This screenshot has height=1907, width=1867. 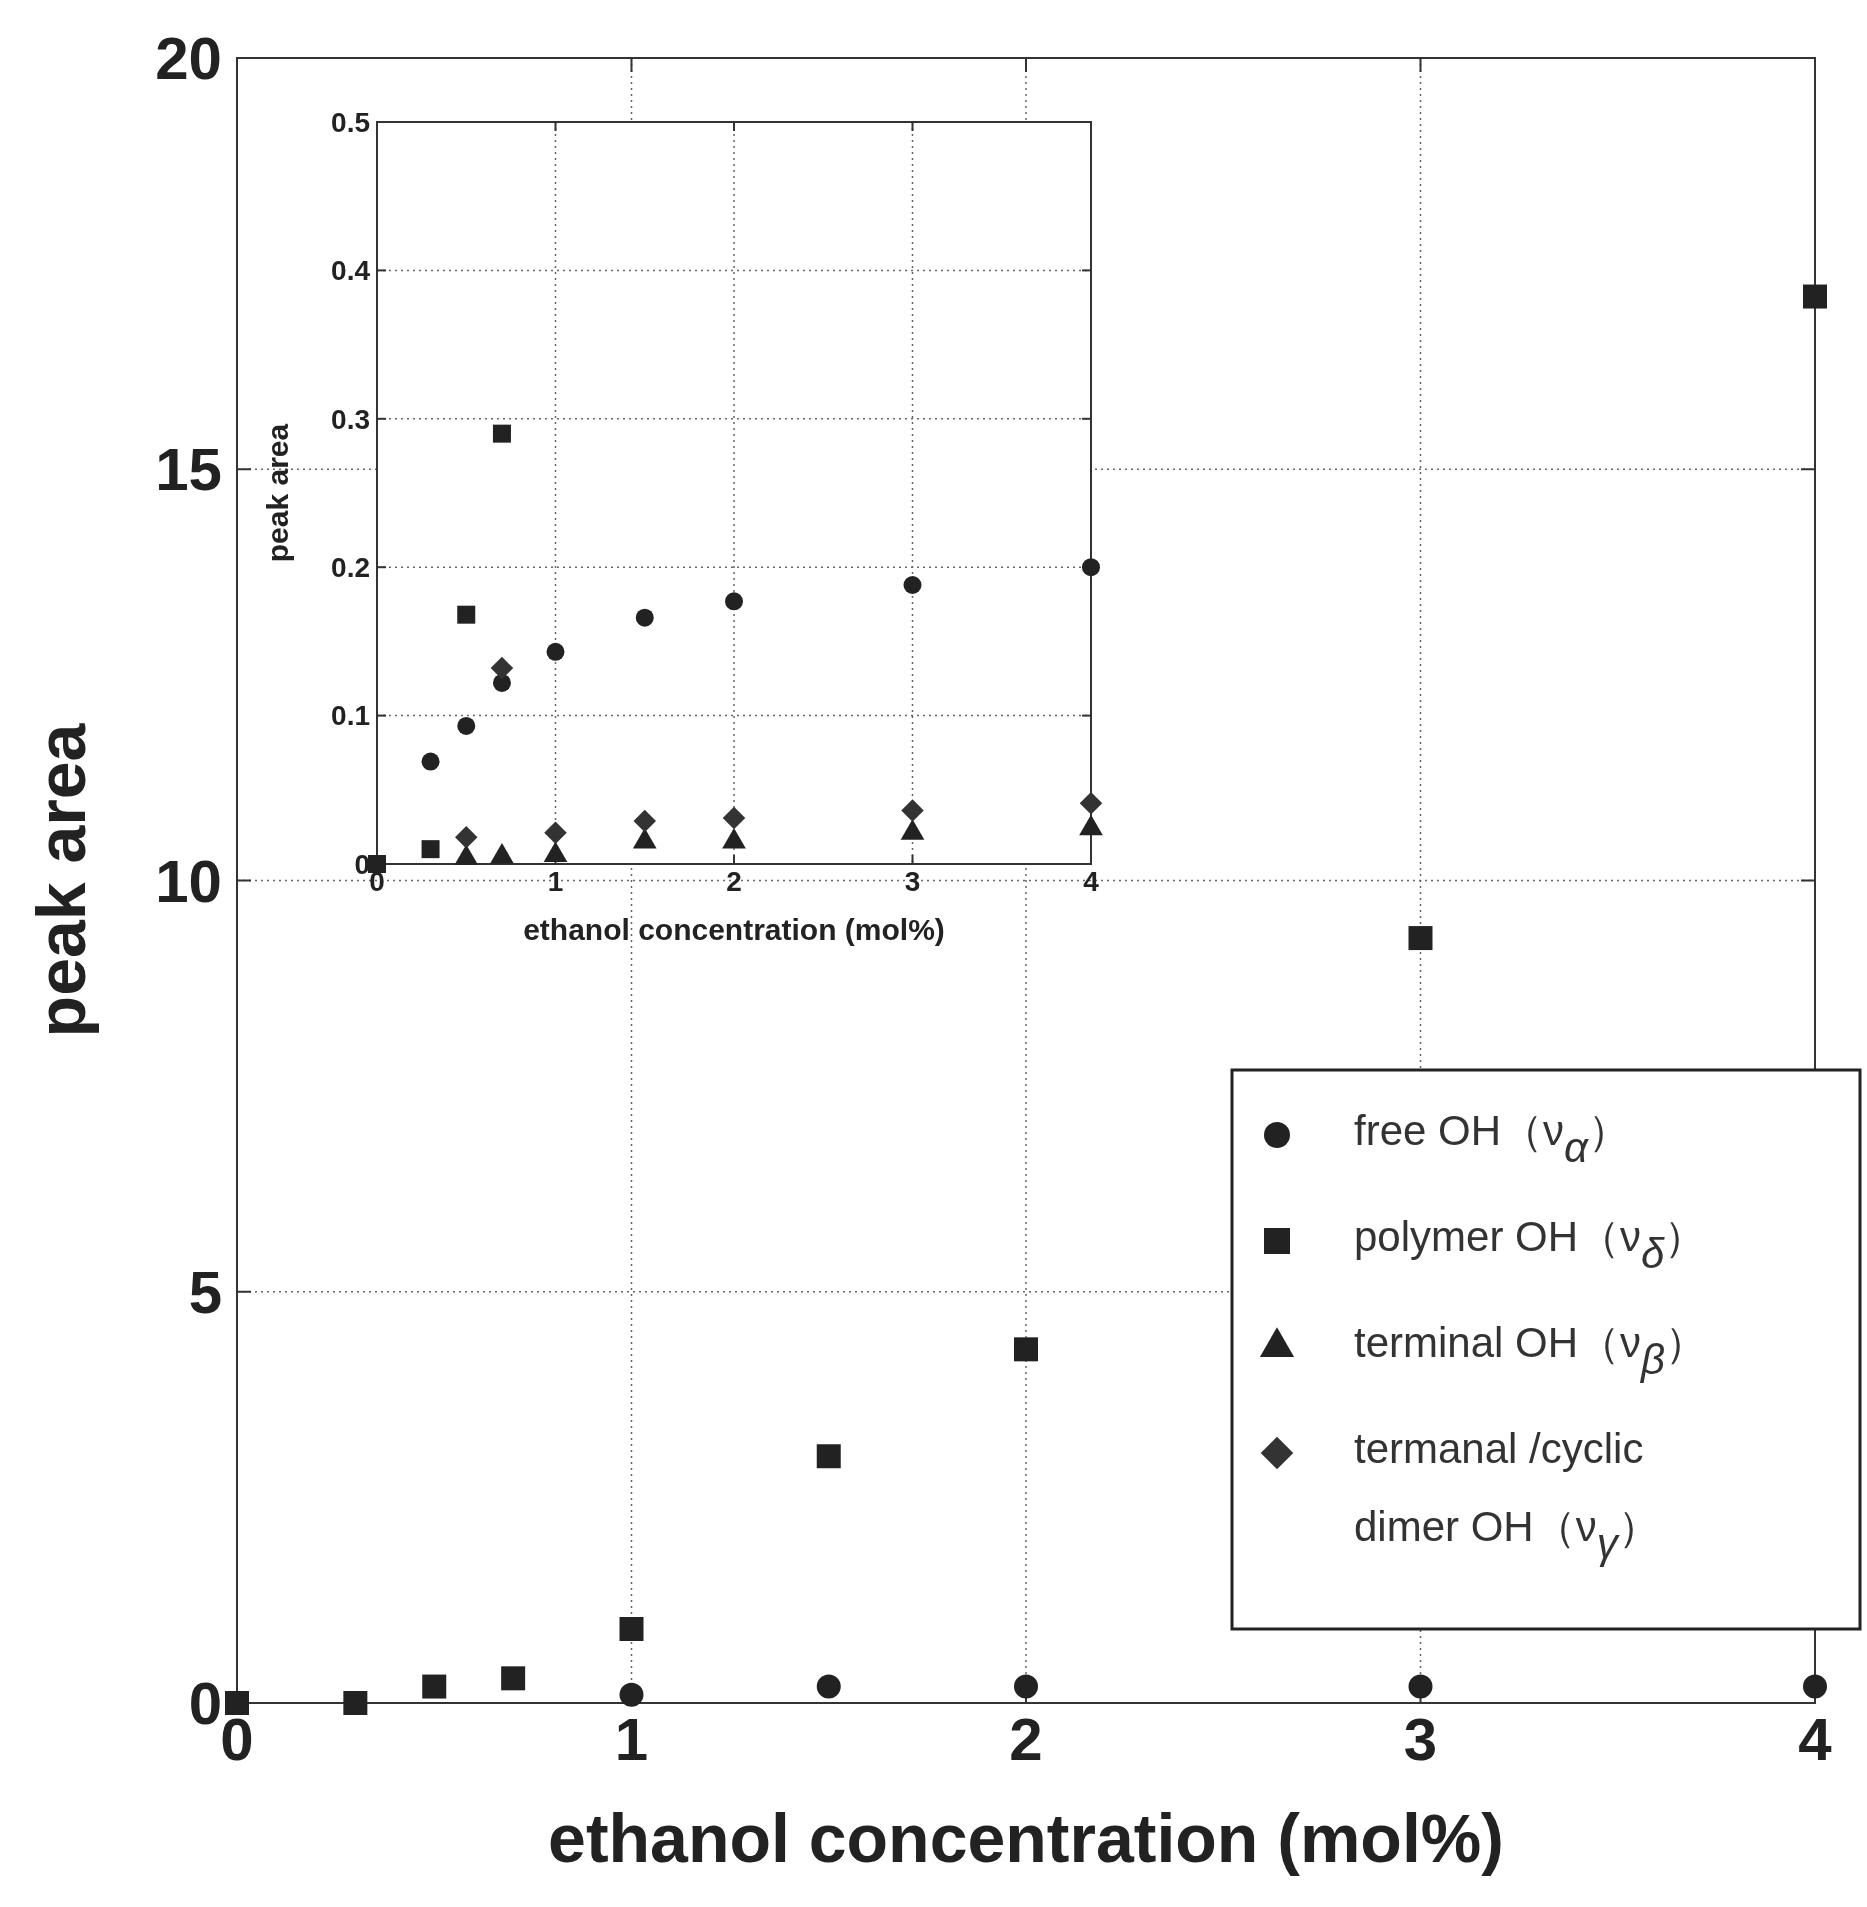 What do you see at coordinates (188, 58) in the screenshot?
I see `y-tick-label: 20` at bounding box center [188, 58].